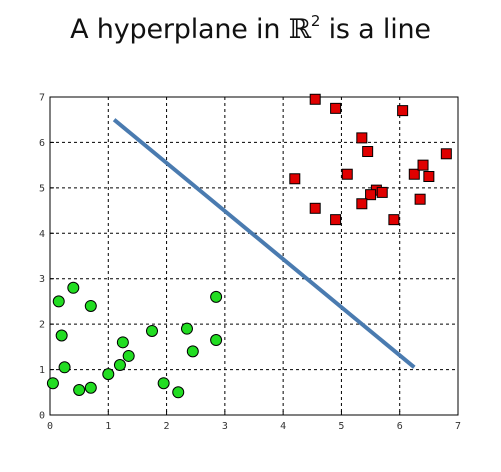 This screenshot has width=501, height=472. Describe the element at coordinates (400, 426) in the screenshot. I see `x-tick-label: 6` at that location.